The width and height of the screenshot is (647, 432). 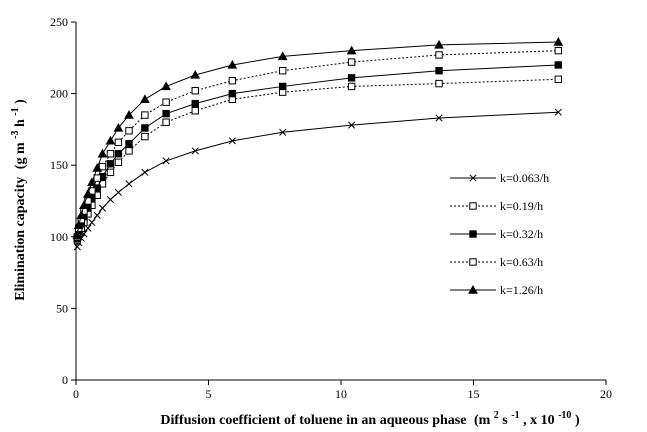 What do you see at coordinates (62, 308) in the screenshot?
I see `y-tick-label: 50` at bounding box center [62, 308].